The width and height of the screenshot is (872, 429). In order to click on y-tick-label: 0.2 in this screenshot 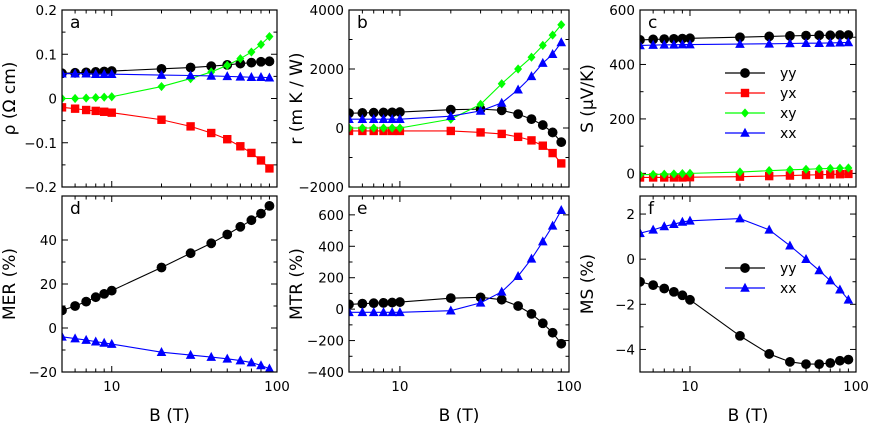, I will do `click(46, 11)`.